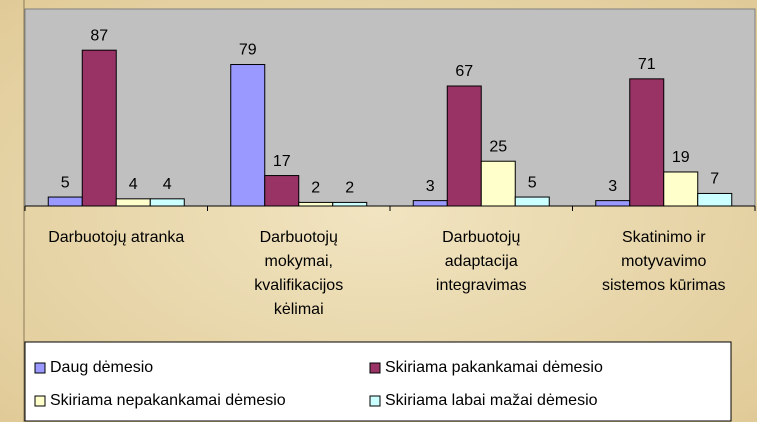 This screenshot has height=422, width=757. What do you see at coordinates (494, 367) in the screenshot?
I see `legend-label: Skiriama pakankamai dėmesio` at bounding box center [494, 367].